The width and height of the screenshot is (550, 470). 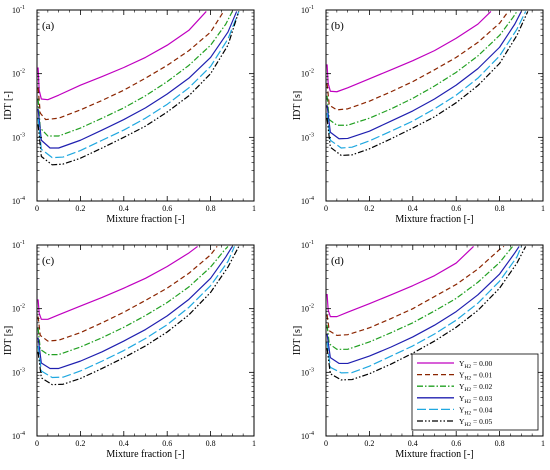 I want to click on panel-label: (b), so click(x=337, y=26).